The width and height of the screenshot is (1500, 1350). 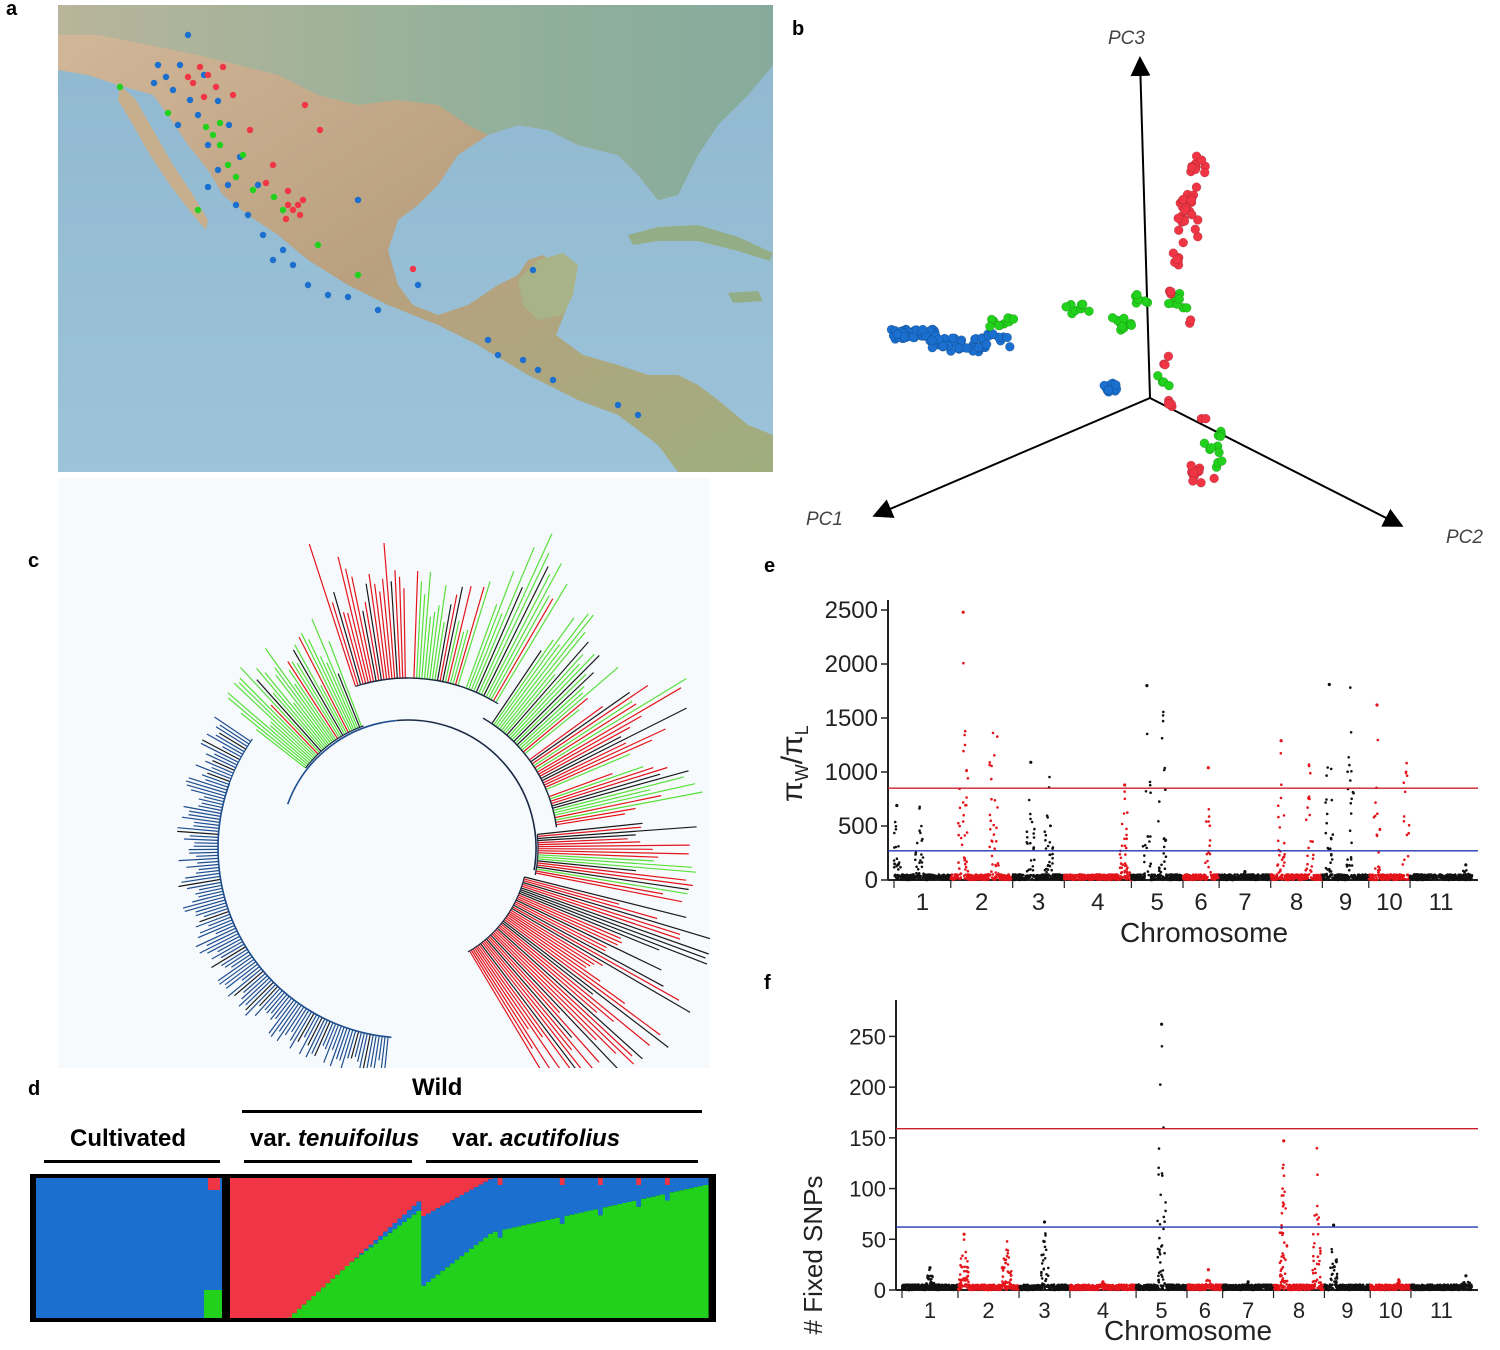 I want to click on tenuifoilus-line, so click(x=328, y=1161).